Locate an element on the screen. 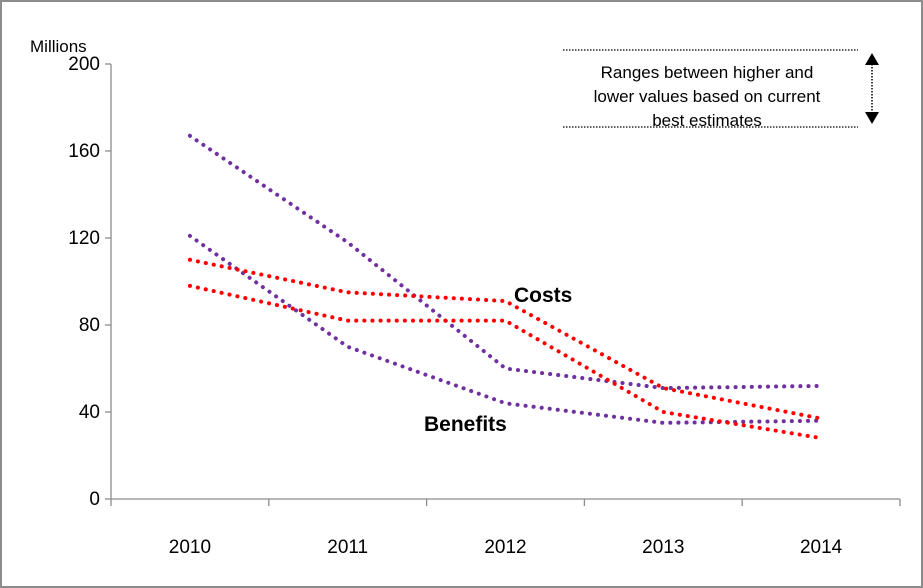 The width and height of the screenshot is (923, 588). y-tick-label: 160 is located at coordinates (84, 151).